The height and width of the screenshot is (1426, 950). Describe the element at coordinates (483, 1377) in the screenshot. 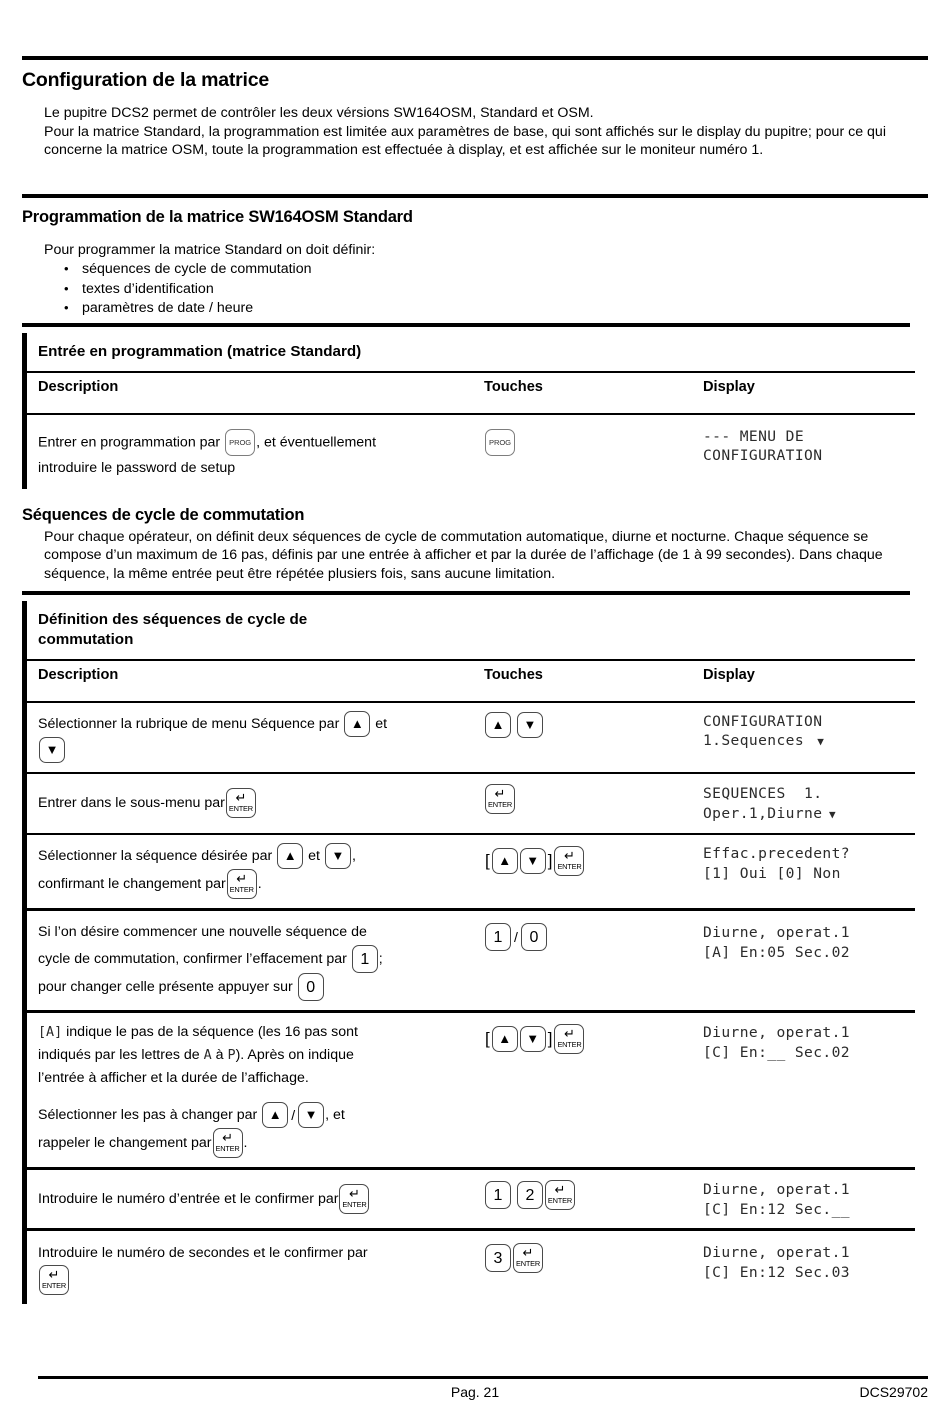

I see `footer-divider` at that location.